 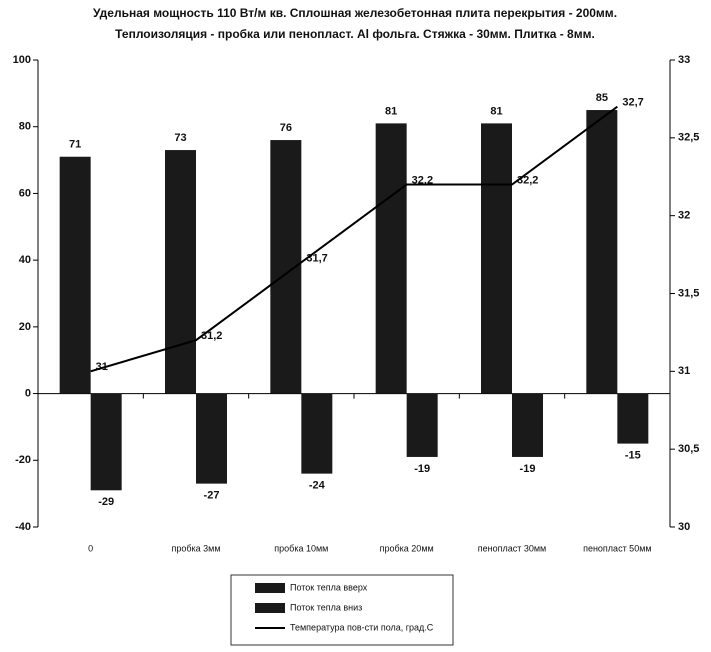 What do you see at coordinates (23, 527) in the screenshot?
I see `y-tick-label: -40` at bounding box center [23, 527].